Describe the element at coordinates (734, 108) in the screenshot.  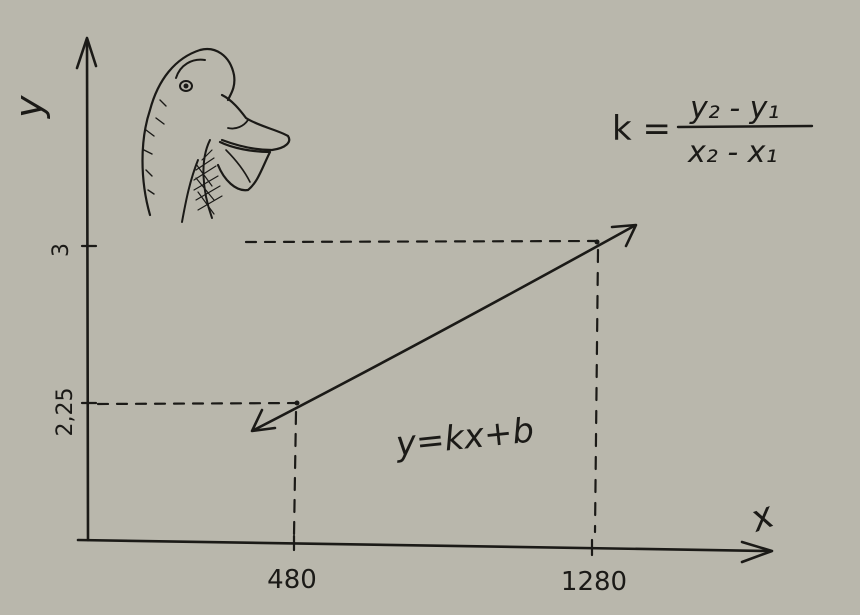
I see `slope-numerator: y₂ - y₁` at that location.